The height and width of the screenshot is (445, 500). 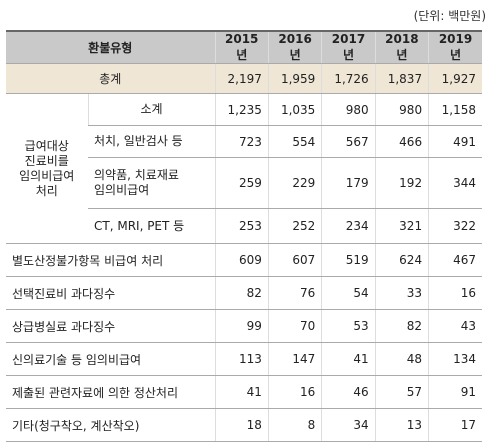 I want to click on value-cell: 723, so click(x=241, y=141).